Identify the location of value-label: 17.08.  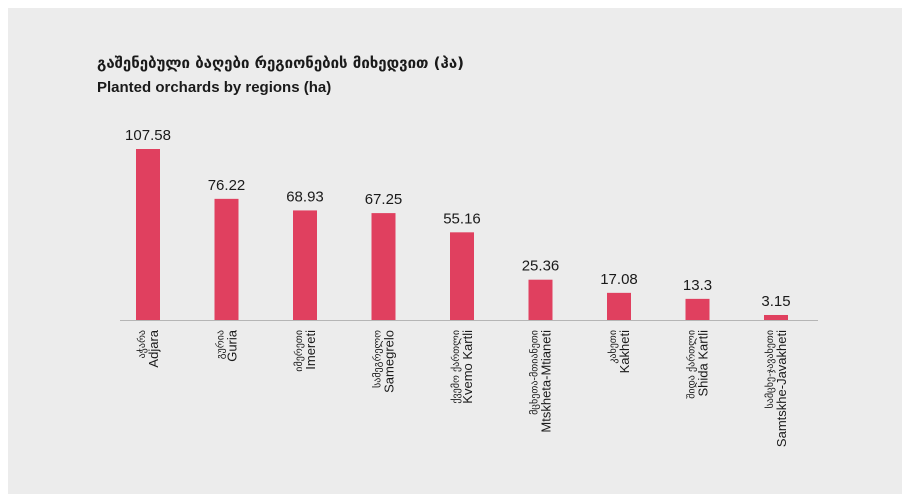
(619, 279).